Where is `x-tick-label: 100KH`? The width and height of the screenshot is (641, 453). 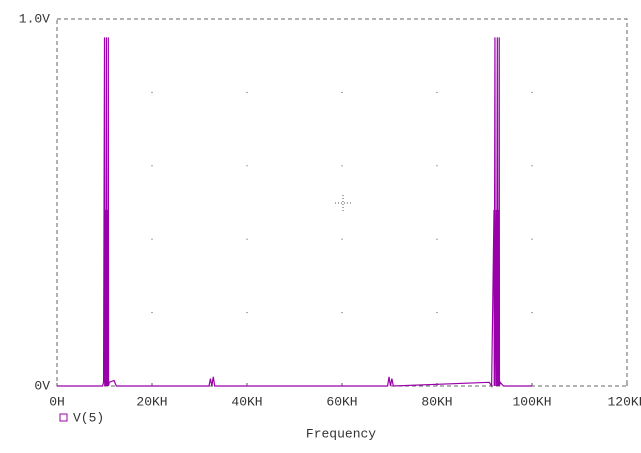 x-tick-label: 100KH is located at coordinates (531, 401).